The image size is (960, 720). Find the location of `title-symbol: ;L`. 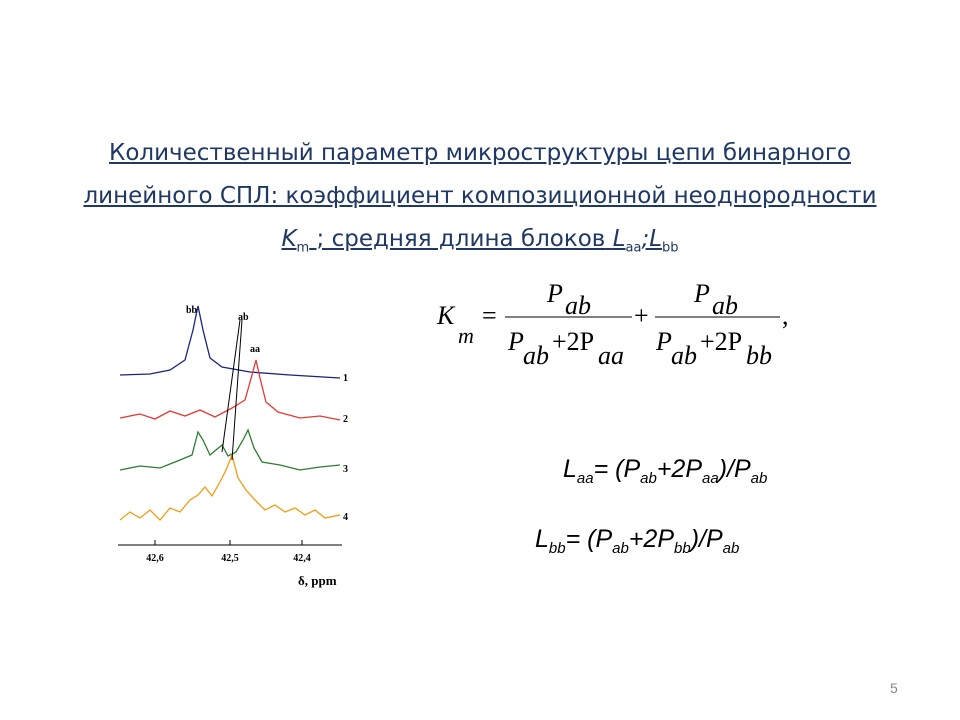

title-symbol: ;L is located at coordinates (652, 239).